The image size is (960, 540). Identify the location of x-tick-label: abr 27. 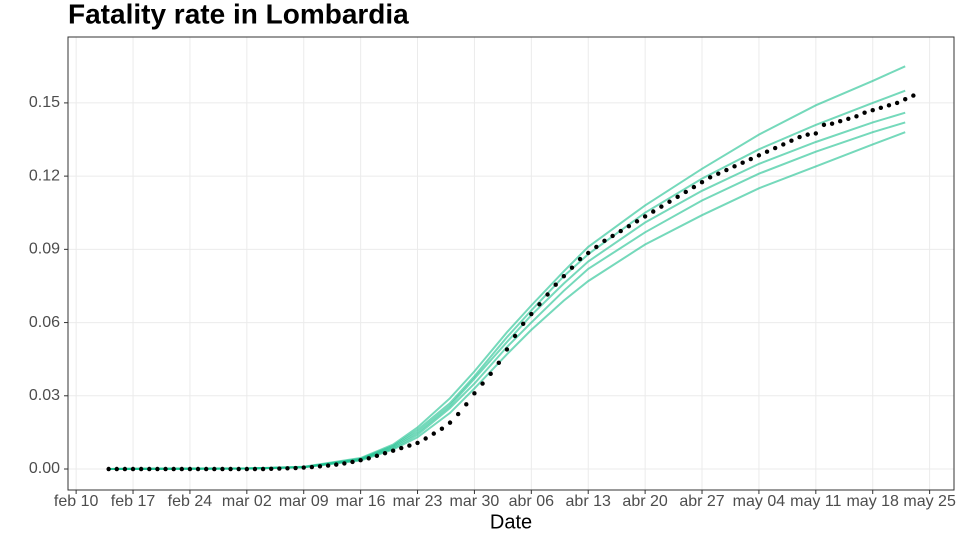
(701, 501).